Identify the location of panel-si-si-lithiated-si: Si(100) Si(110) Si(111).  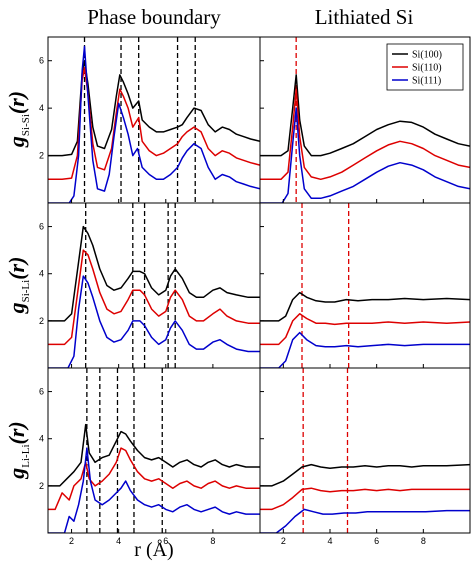
(365, 120).